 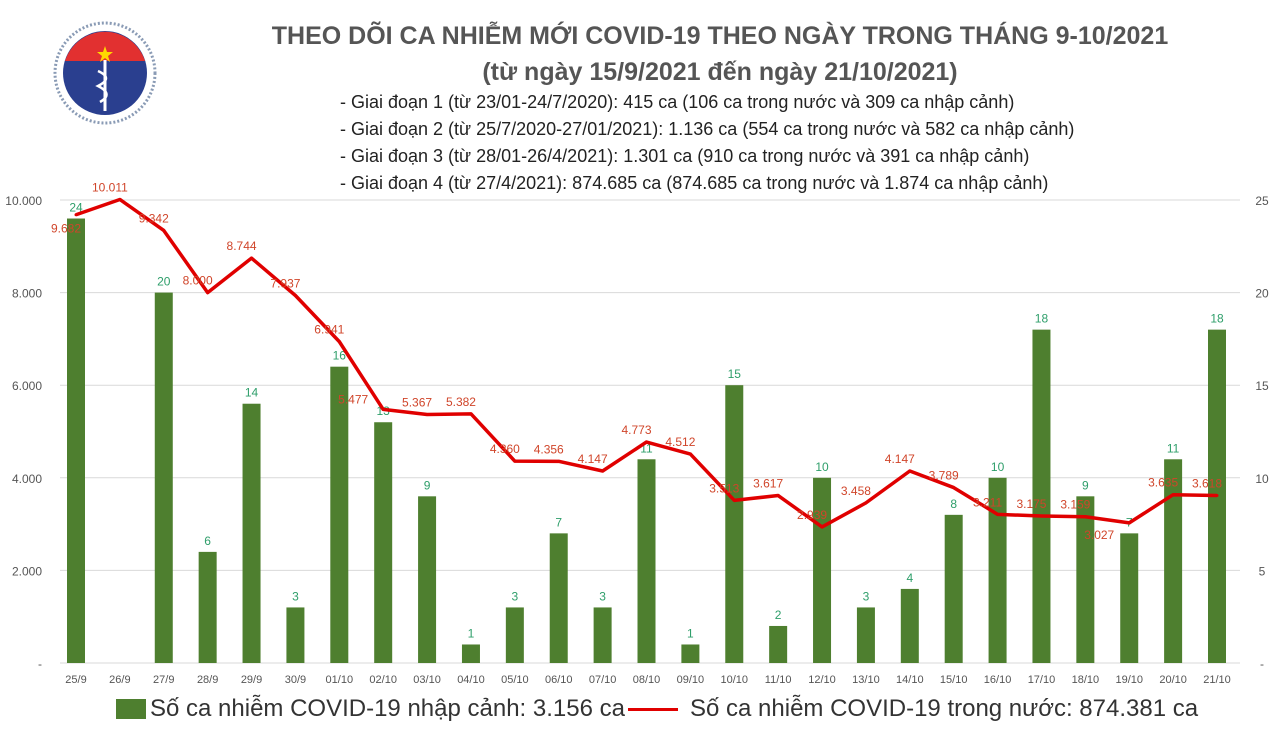 I want to click on right-axis-tick: 10, so click(x=1262, y=479).